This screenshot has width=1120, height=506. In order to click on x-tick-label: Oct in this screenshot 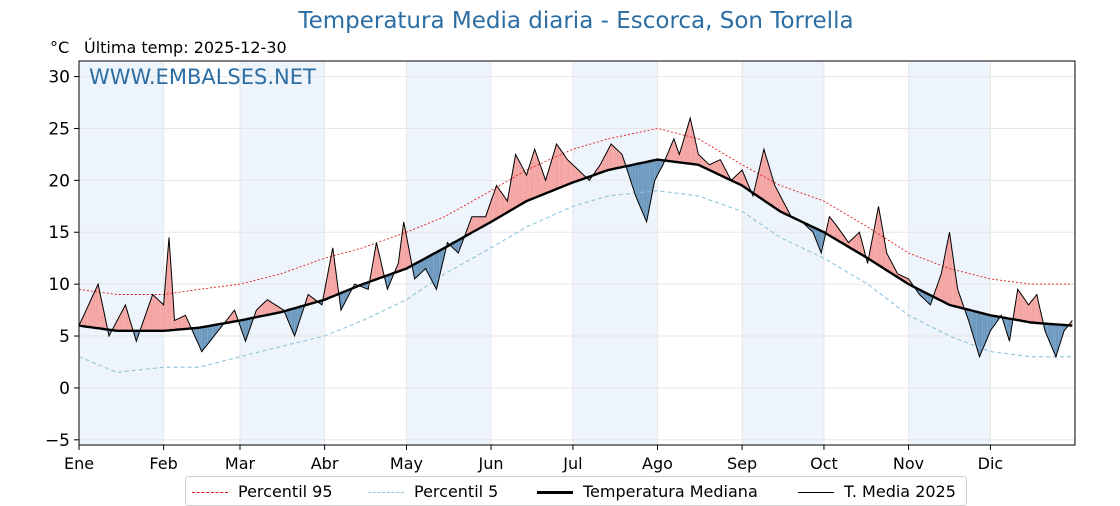, I will do `click(824, 463)`.